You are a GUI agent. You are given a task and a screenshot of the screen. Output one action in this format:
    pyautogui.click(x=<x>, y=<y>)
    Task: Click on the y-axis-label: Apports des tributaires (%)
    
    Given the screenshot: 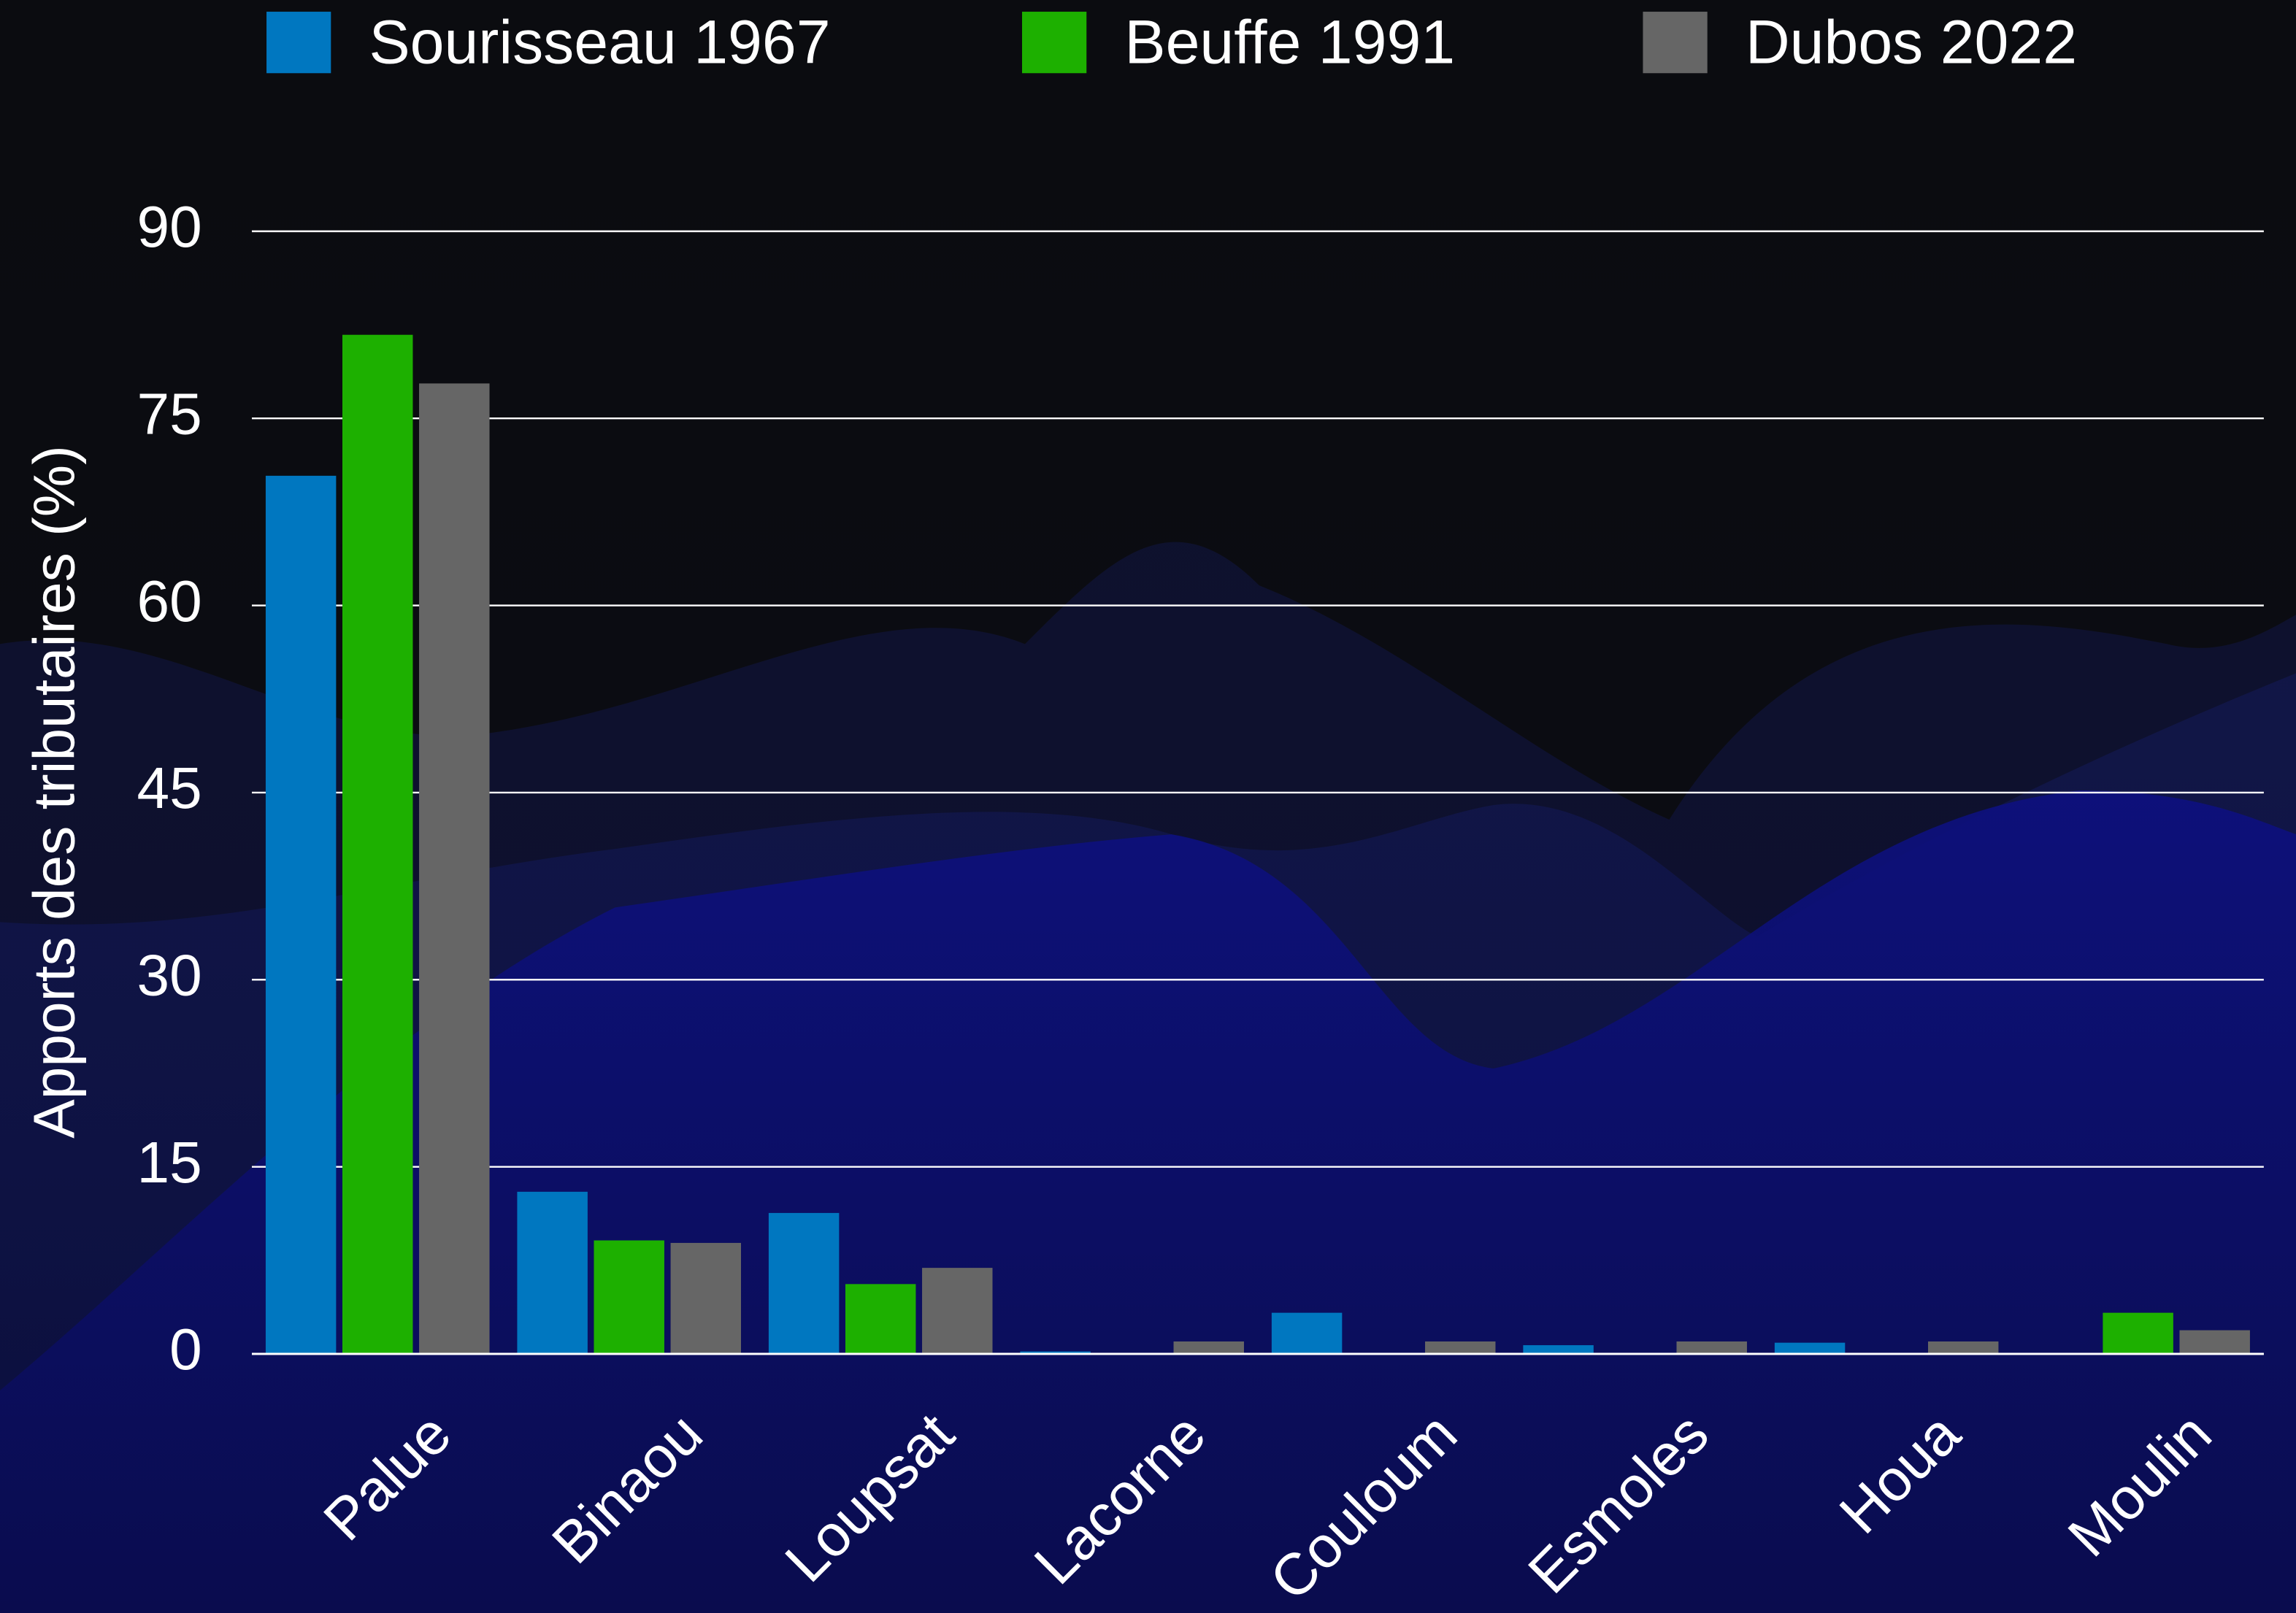 What is the action you would take?
    pyautogui.click(x=53, y=792)
    